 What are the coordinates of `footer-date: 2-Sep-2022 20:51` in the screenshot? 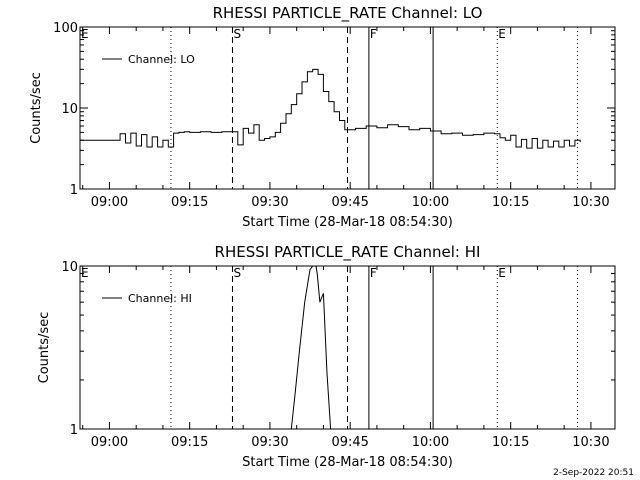 It's located at (593, 473).